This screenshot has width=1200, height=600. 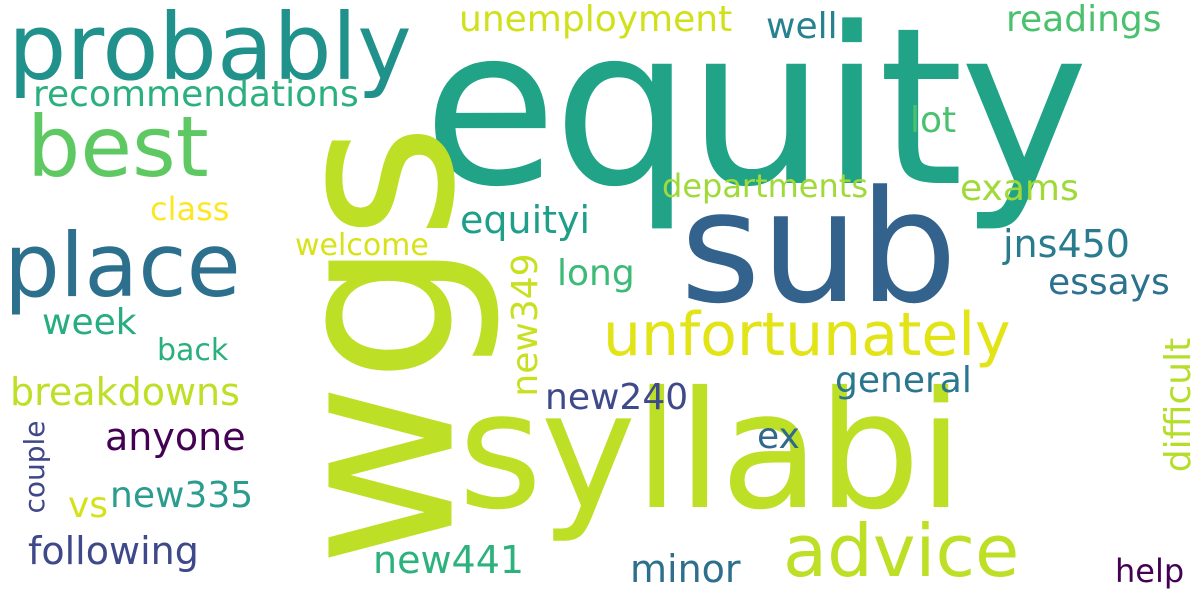 I want to click on word-place: place, so click(x=122, y=265).